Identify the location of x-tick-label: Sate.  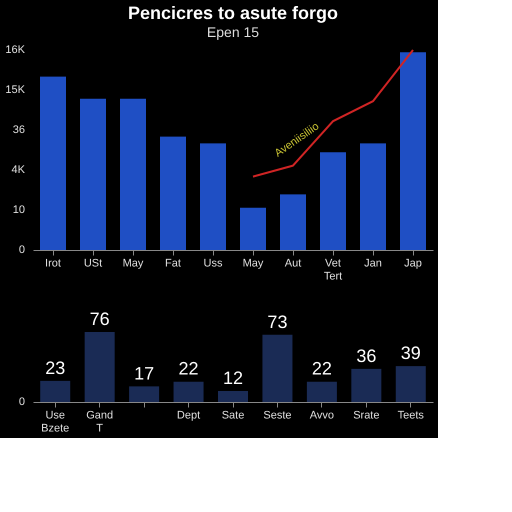
(233, 416).